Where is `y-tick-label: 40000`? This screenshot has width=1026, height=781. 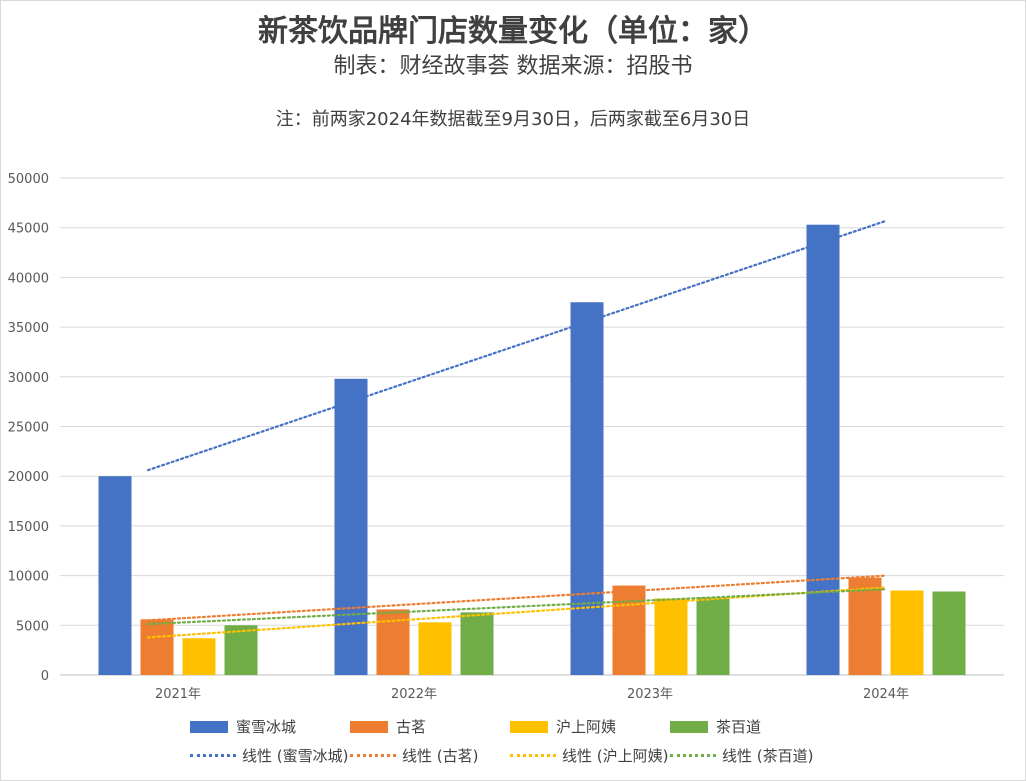 y-tick-label: 40000 is located at coordinates (28, 278).